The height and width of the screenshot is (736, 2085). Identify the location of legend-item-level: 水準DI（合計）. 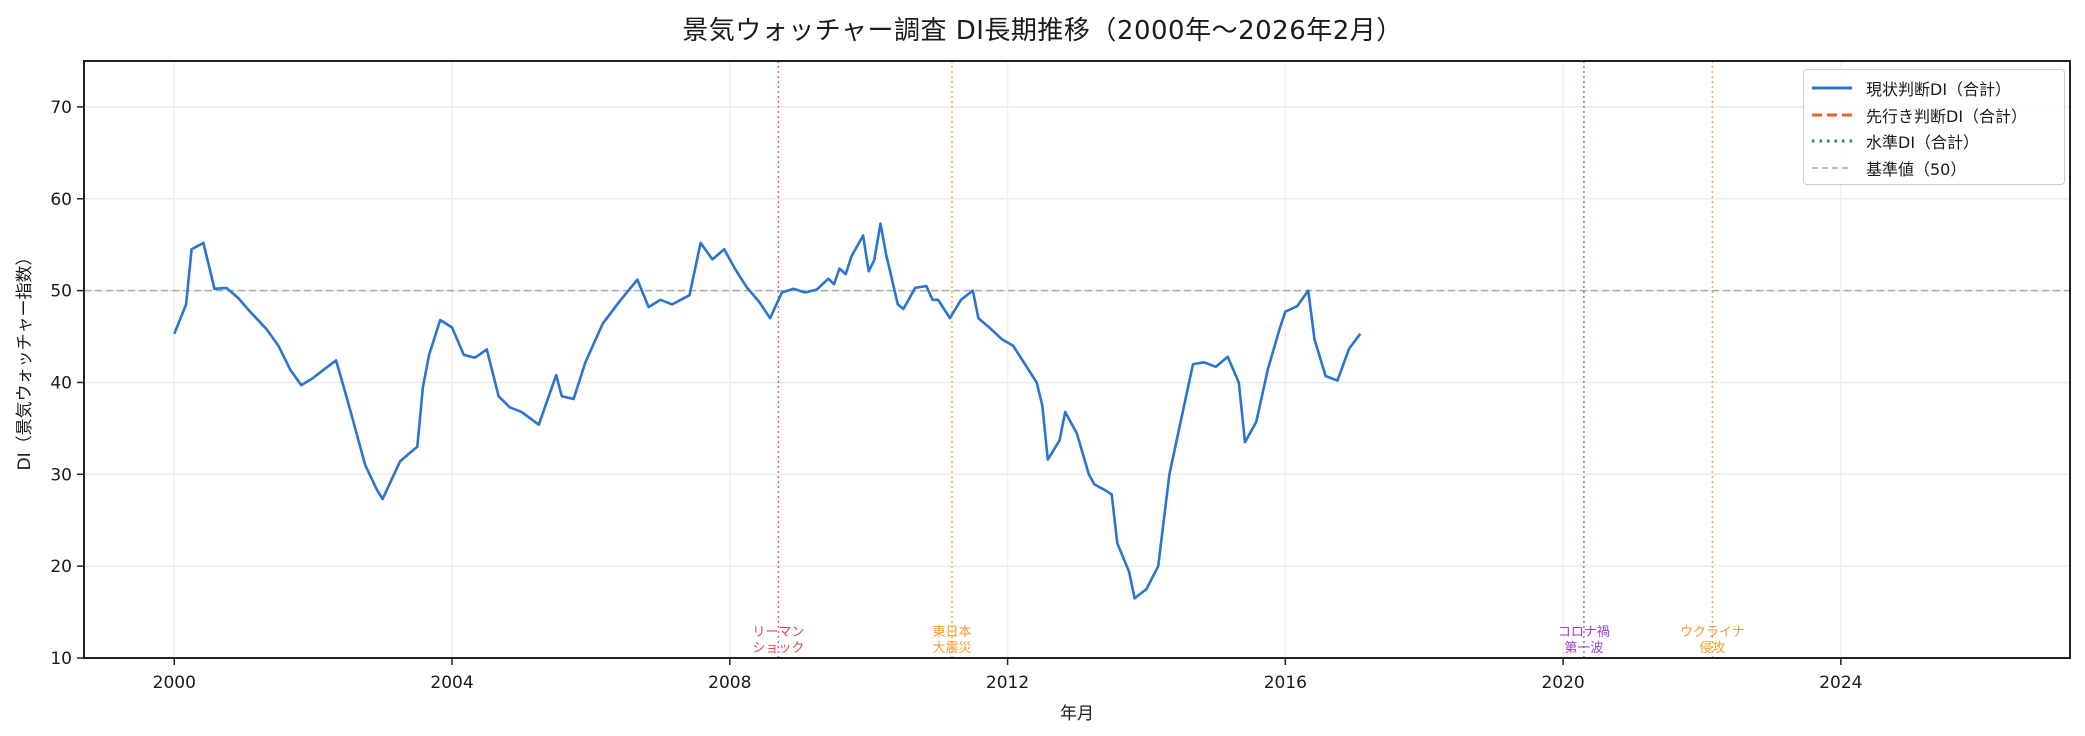
(1934, 141).